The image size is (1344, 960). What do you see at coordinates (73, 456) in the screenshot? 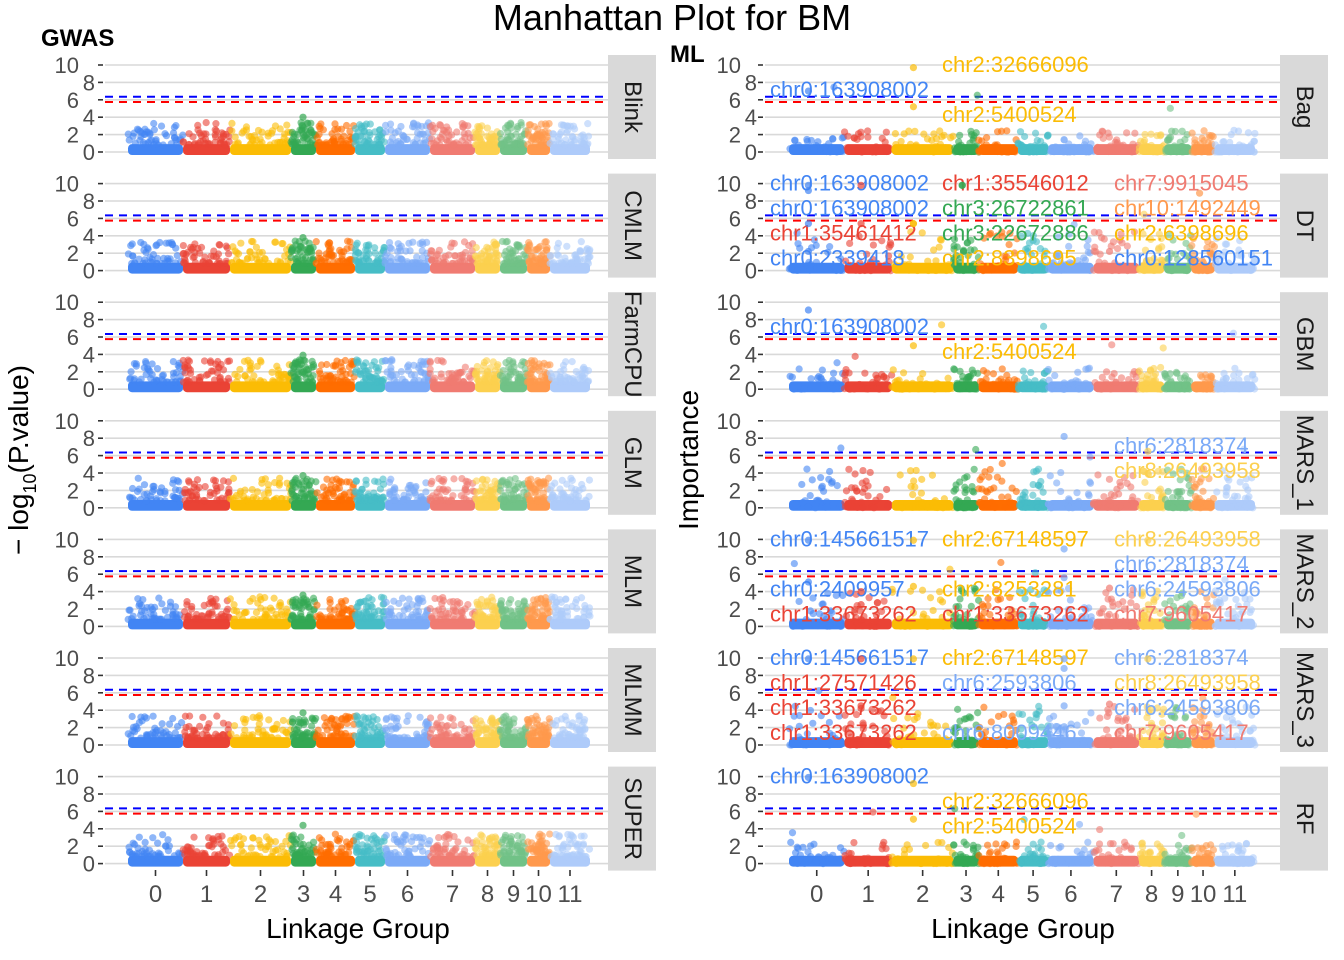
I see `y-tick-label: 6` at bounding box center [73, 456].